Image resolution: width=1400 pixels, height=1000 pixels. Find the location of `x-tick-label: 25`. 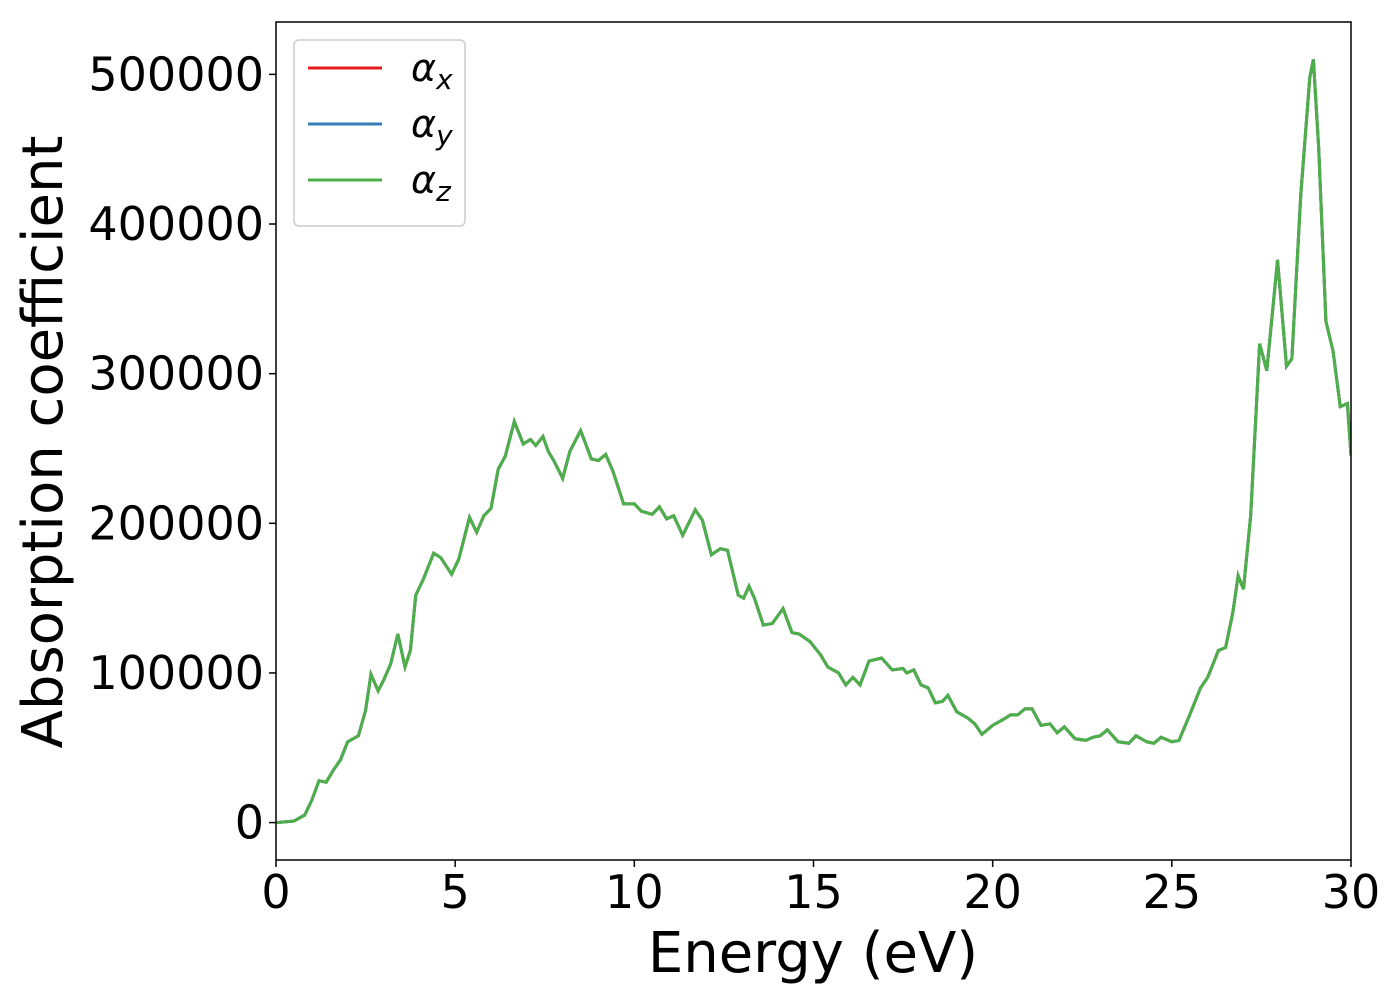

x-tick-label: 25 is located at coordinates (1172, 892).